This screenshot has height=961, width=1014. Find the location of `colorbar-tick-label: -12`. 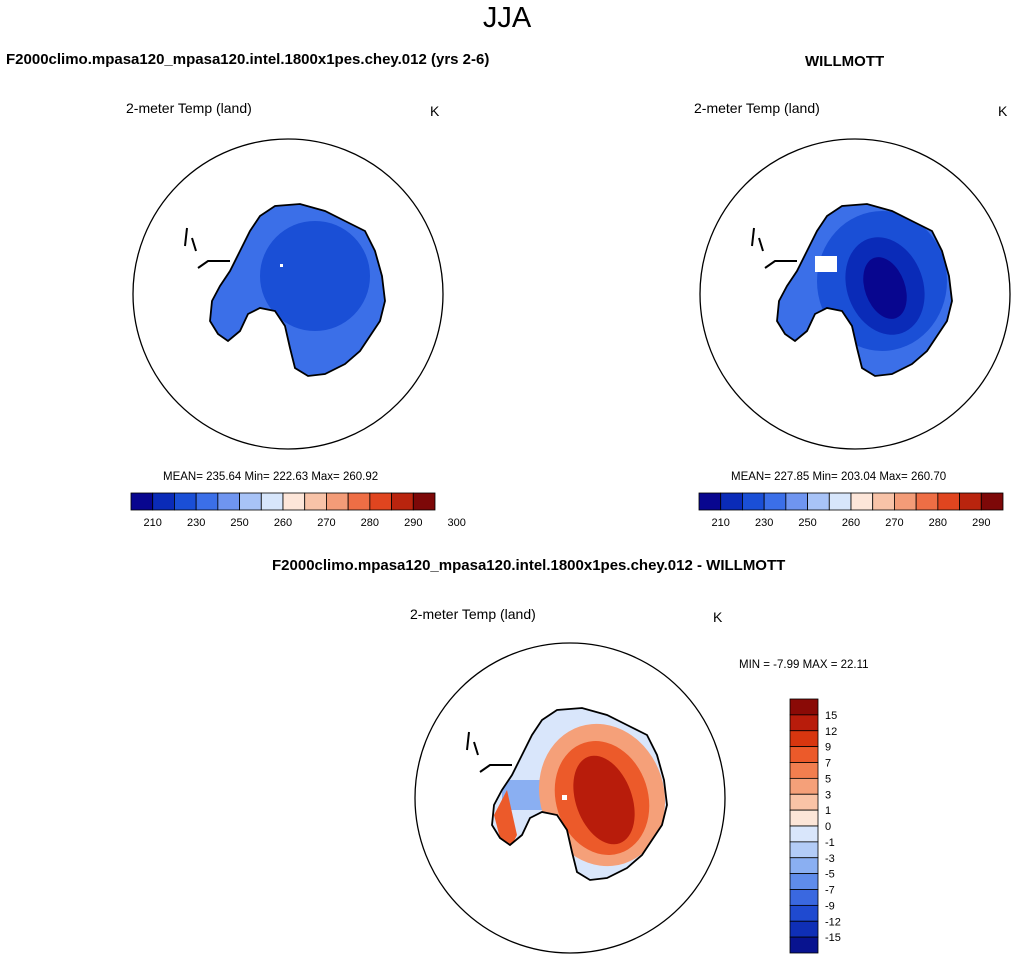

colorbar-tick-label: -12 is located at coordinates (833, 922).